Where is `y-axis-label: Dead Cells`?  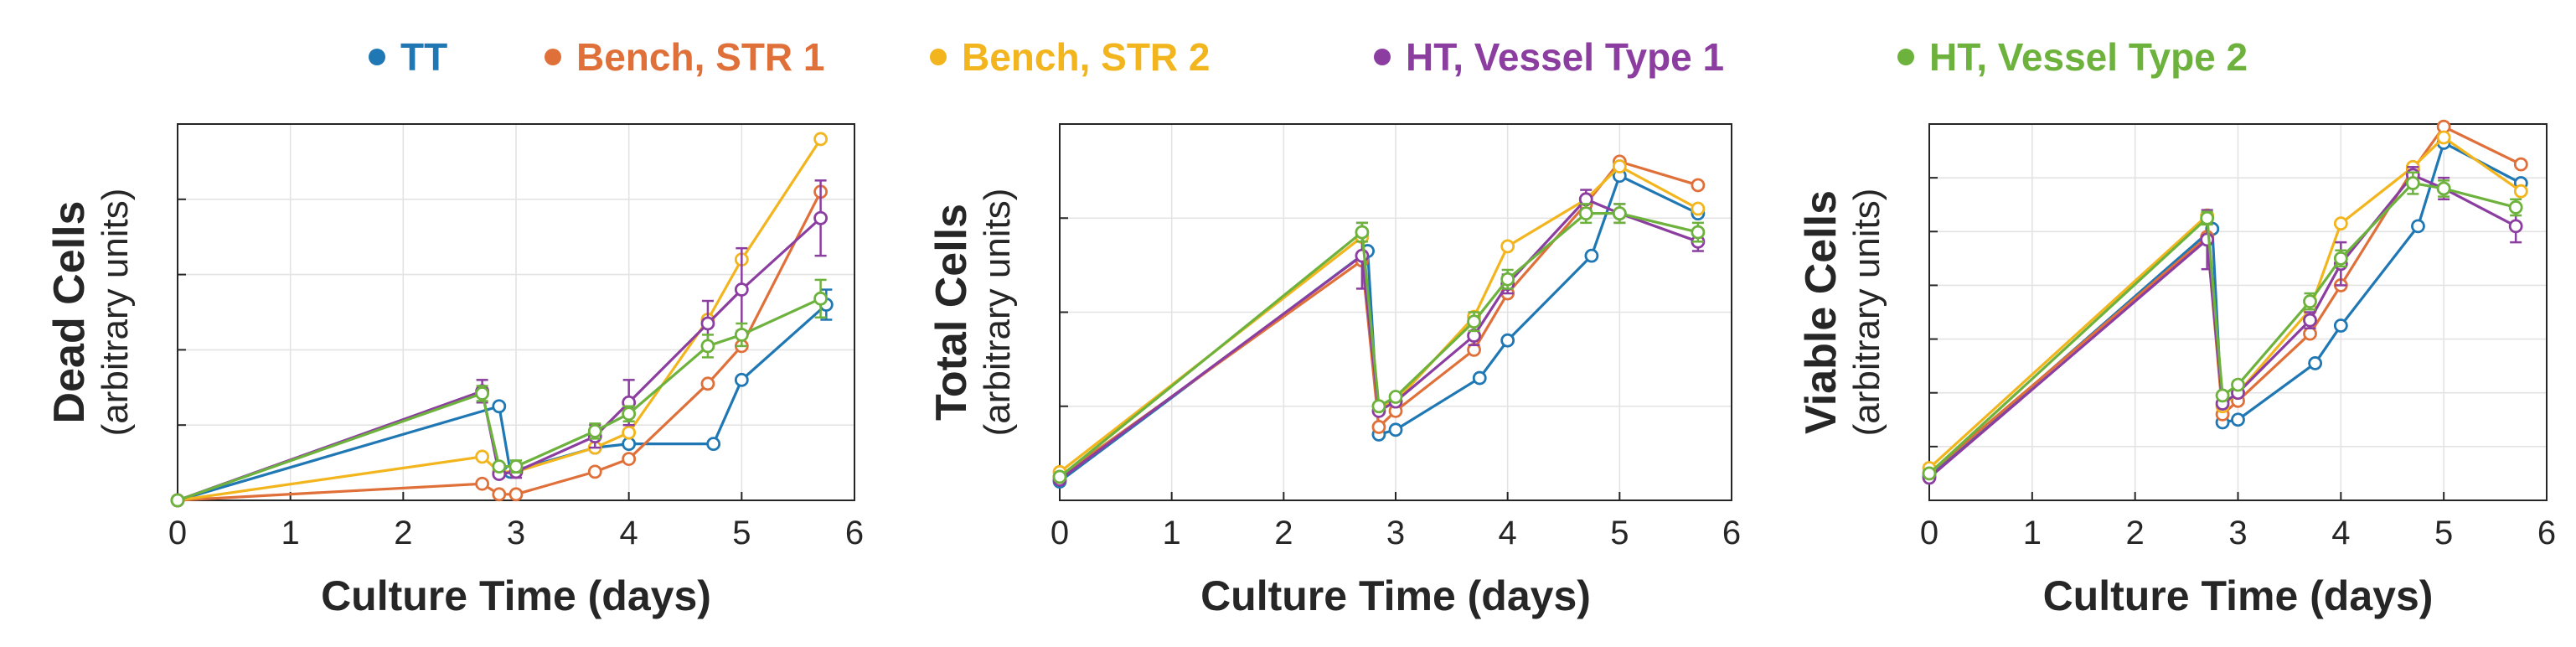
y-axis-label: Dead Cells is located at coordinates (69, 312).